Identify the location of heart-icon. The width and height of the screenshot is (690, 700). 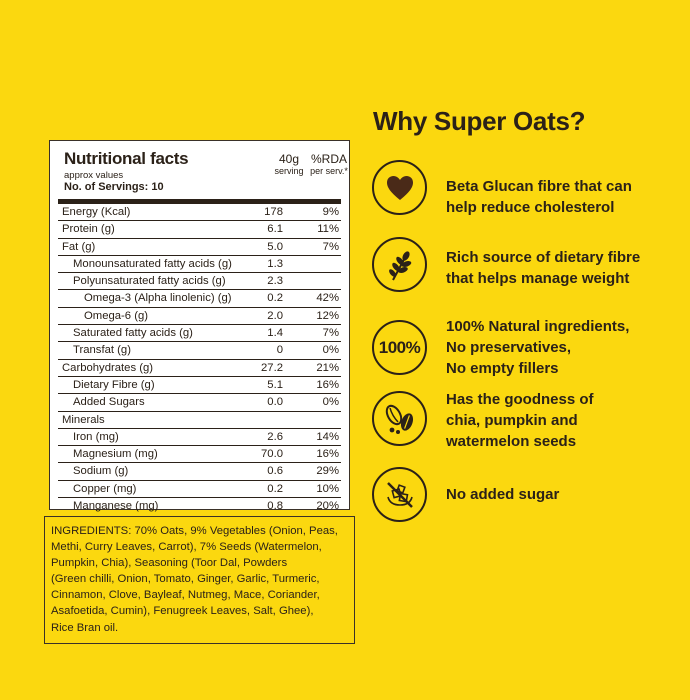
(399, 187).